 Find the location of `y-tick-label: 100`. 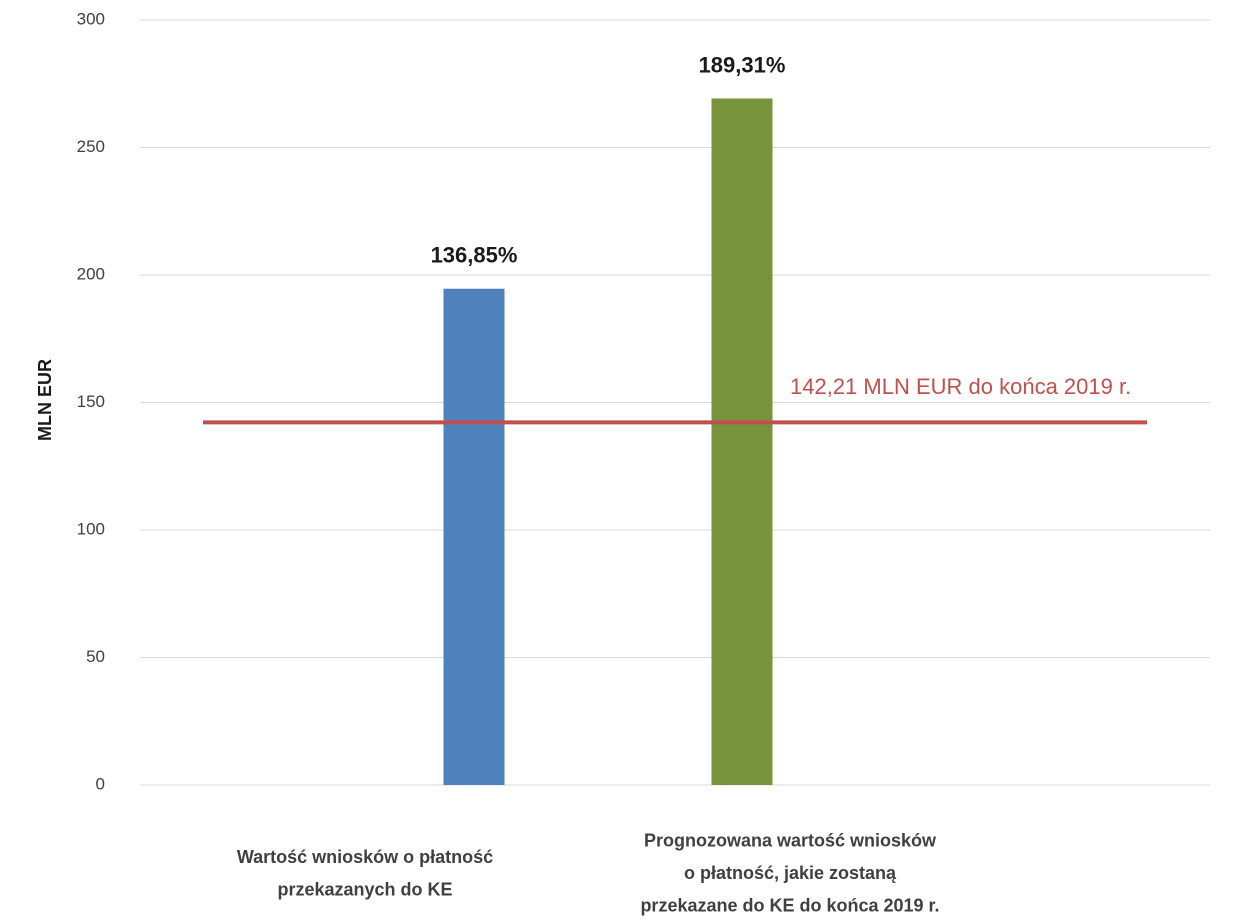

y-tick-label: 100 is located at coordinates (91, 528).